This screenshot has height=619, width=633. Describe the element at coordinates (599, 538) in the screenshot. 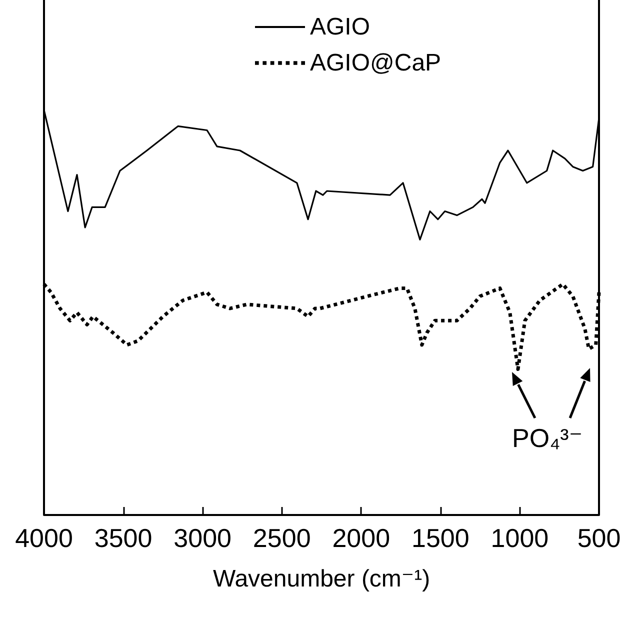

I see `x-tick-label: 500` at that location.